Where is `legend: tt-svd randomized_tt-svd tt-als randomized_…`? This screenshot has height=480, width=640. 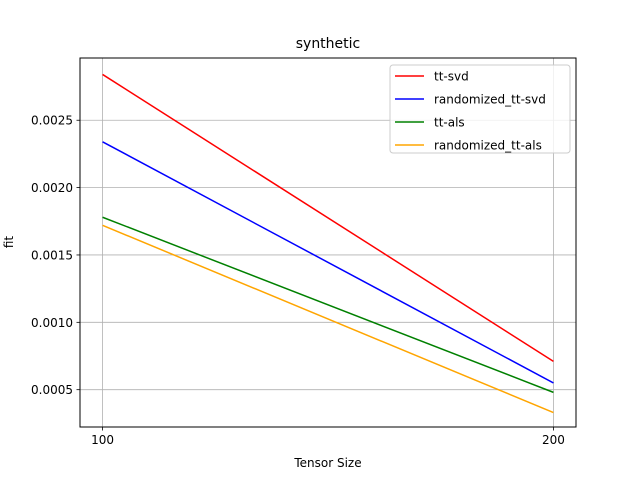 legend: tt-svd randomized_tt-svd tt-als randomized_… is located at coordinates (480, 109).